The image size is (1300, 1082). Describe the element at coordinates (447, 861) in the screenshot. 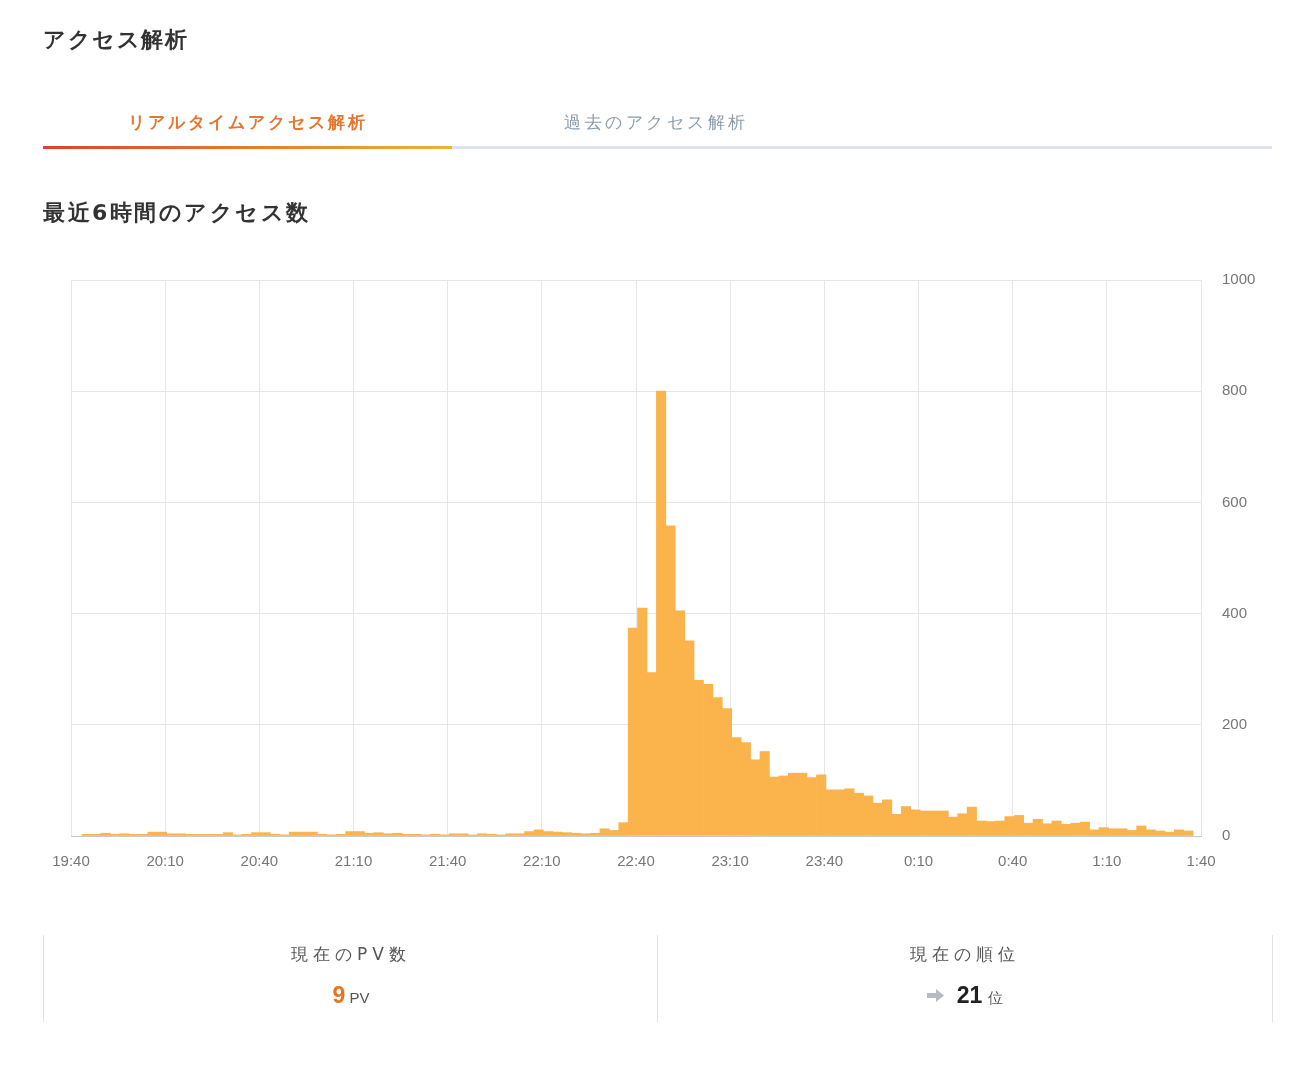

I see `x-tick-label: 21:40` at that location.